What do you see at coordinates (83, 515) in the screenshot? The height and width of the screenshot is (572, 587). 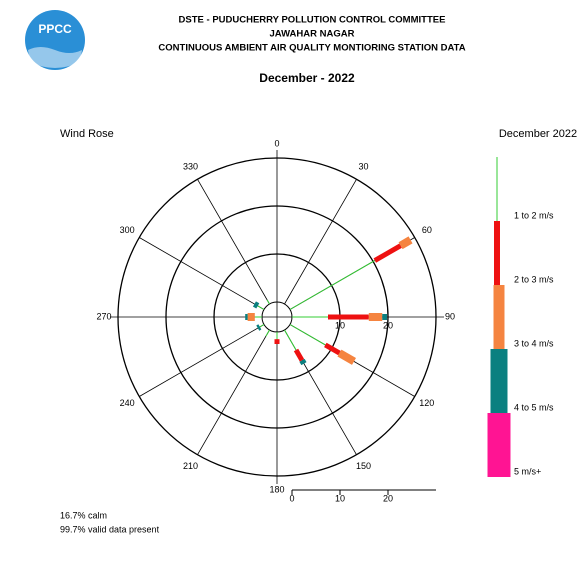 I see `note: 16.7% calm` at bounding box center [83, 515].